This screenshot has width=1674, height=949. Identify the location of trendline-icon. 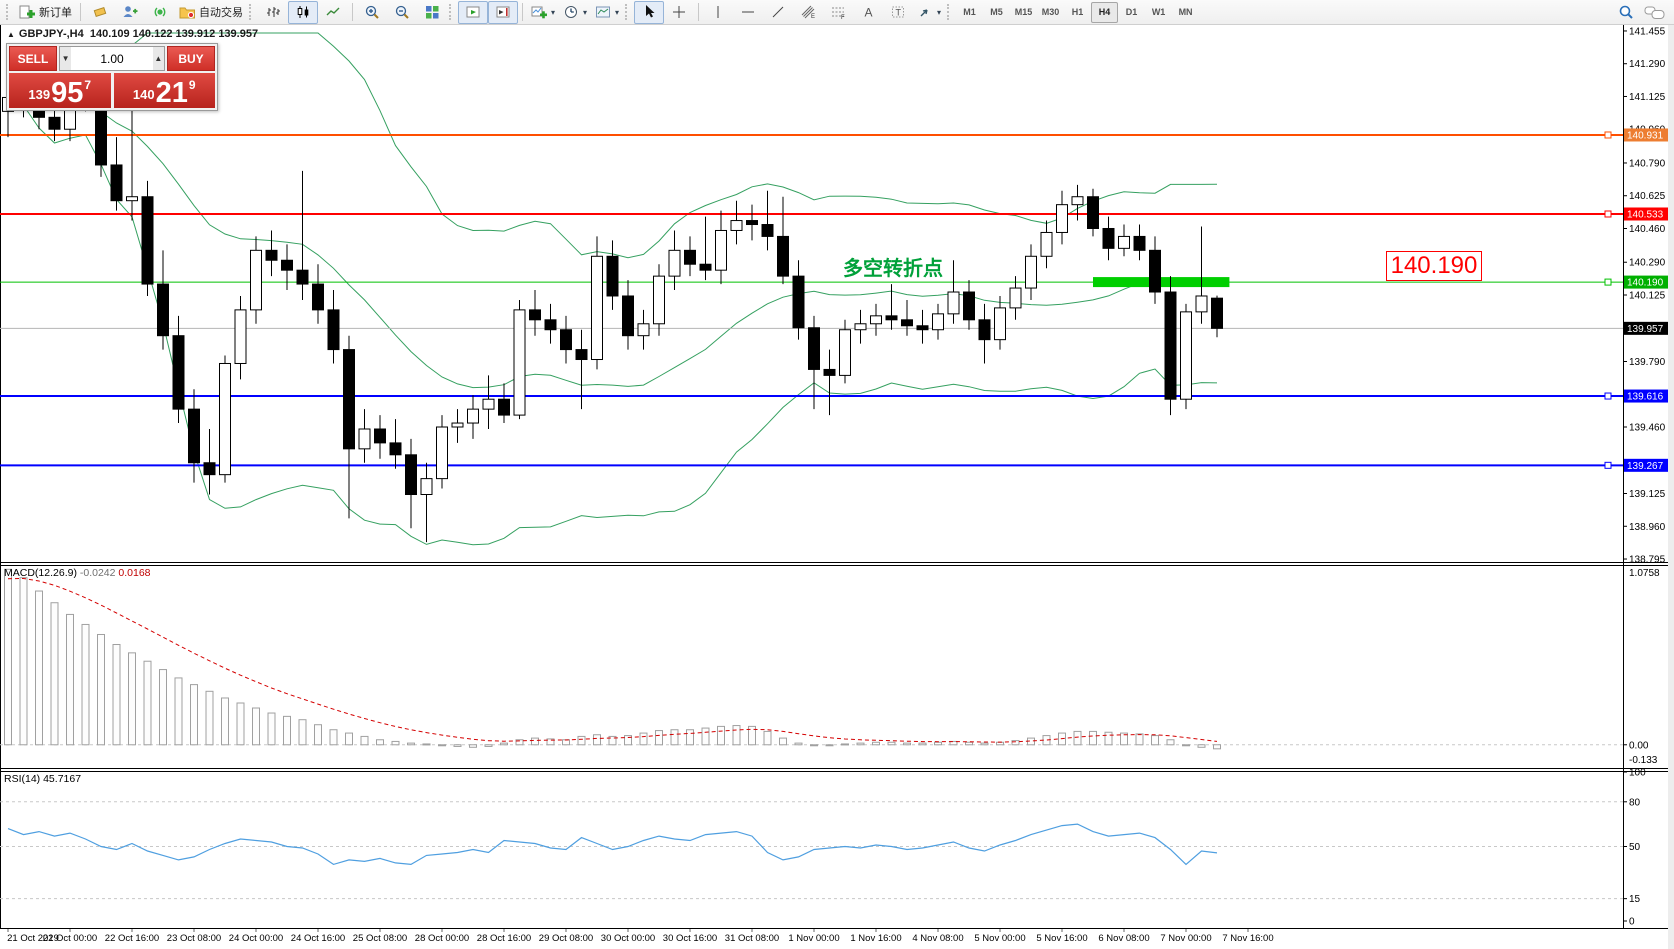
(777, 12).